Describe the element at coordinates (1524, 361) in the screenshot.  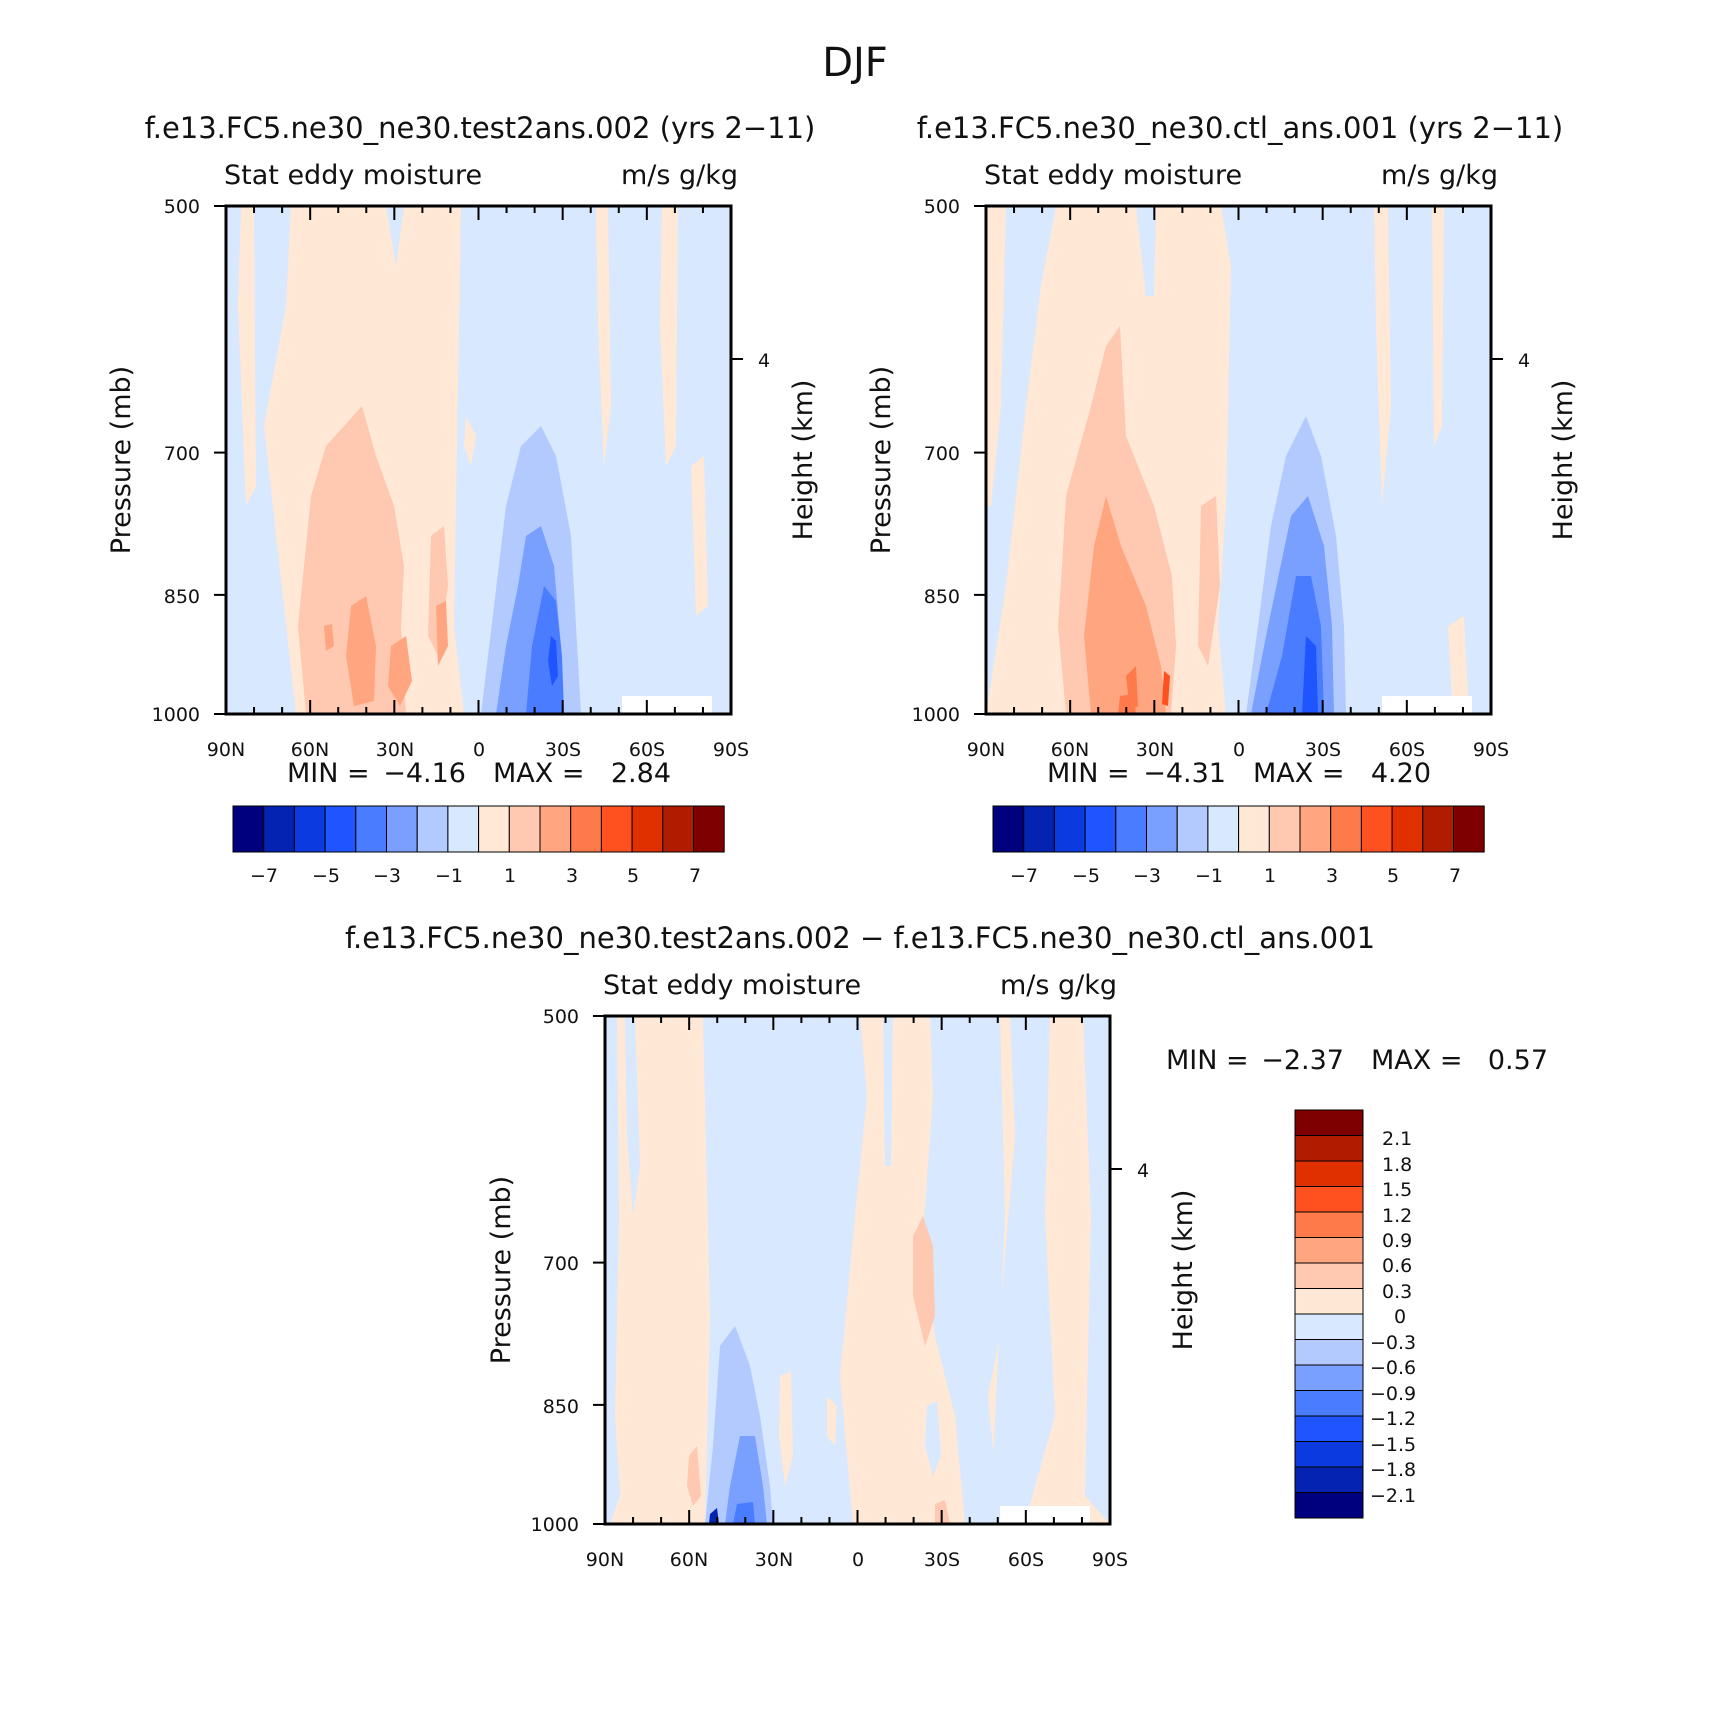
I see `panel-2-height-tick: 4` at that location.